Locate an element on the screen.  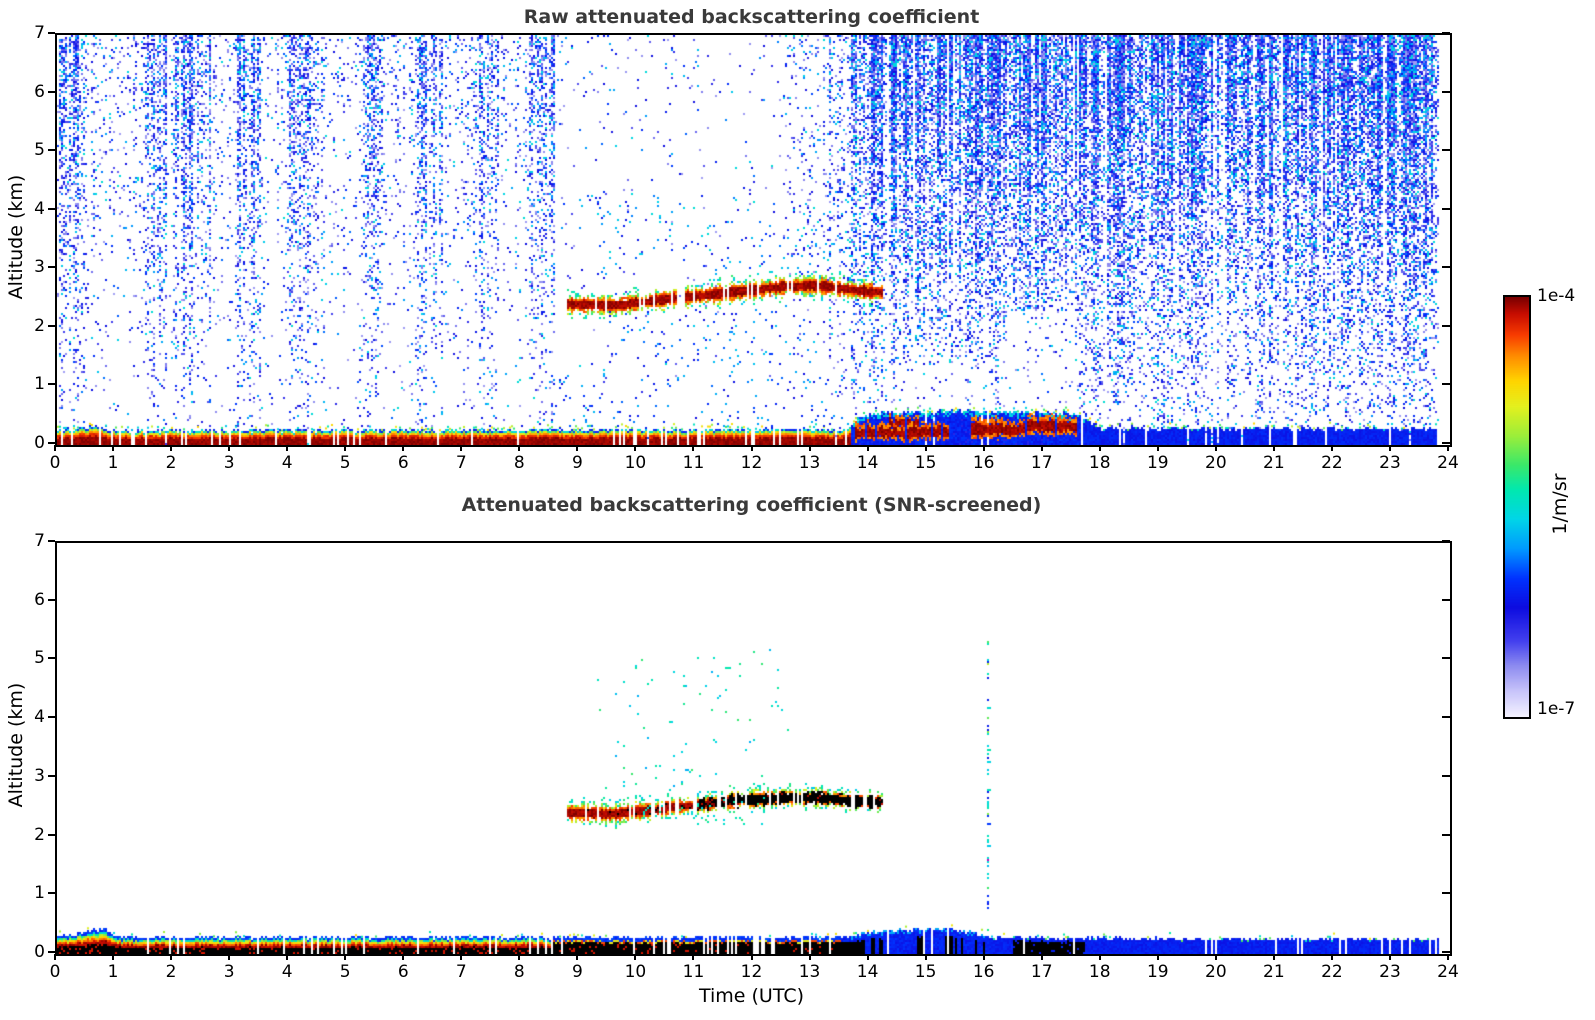
x-tick-label: 4 is located at coordinates (287, 972).